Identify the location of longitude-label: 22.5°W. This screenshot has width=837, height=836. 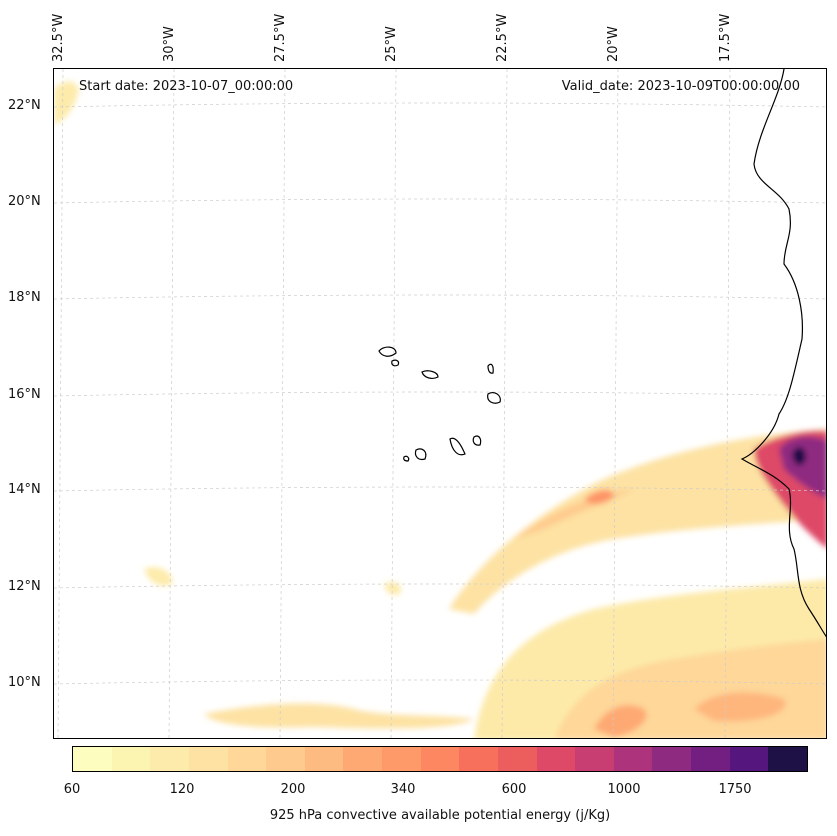
(502, 37).